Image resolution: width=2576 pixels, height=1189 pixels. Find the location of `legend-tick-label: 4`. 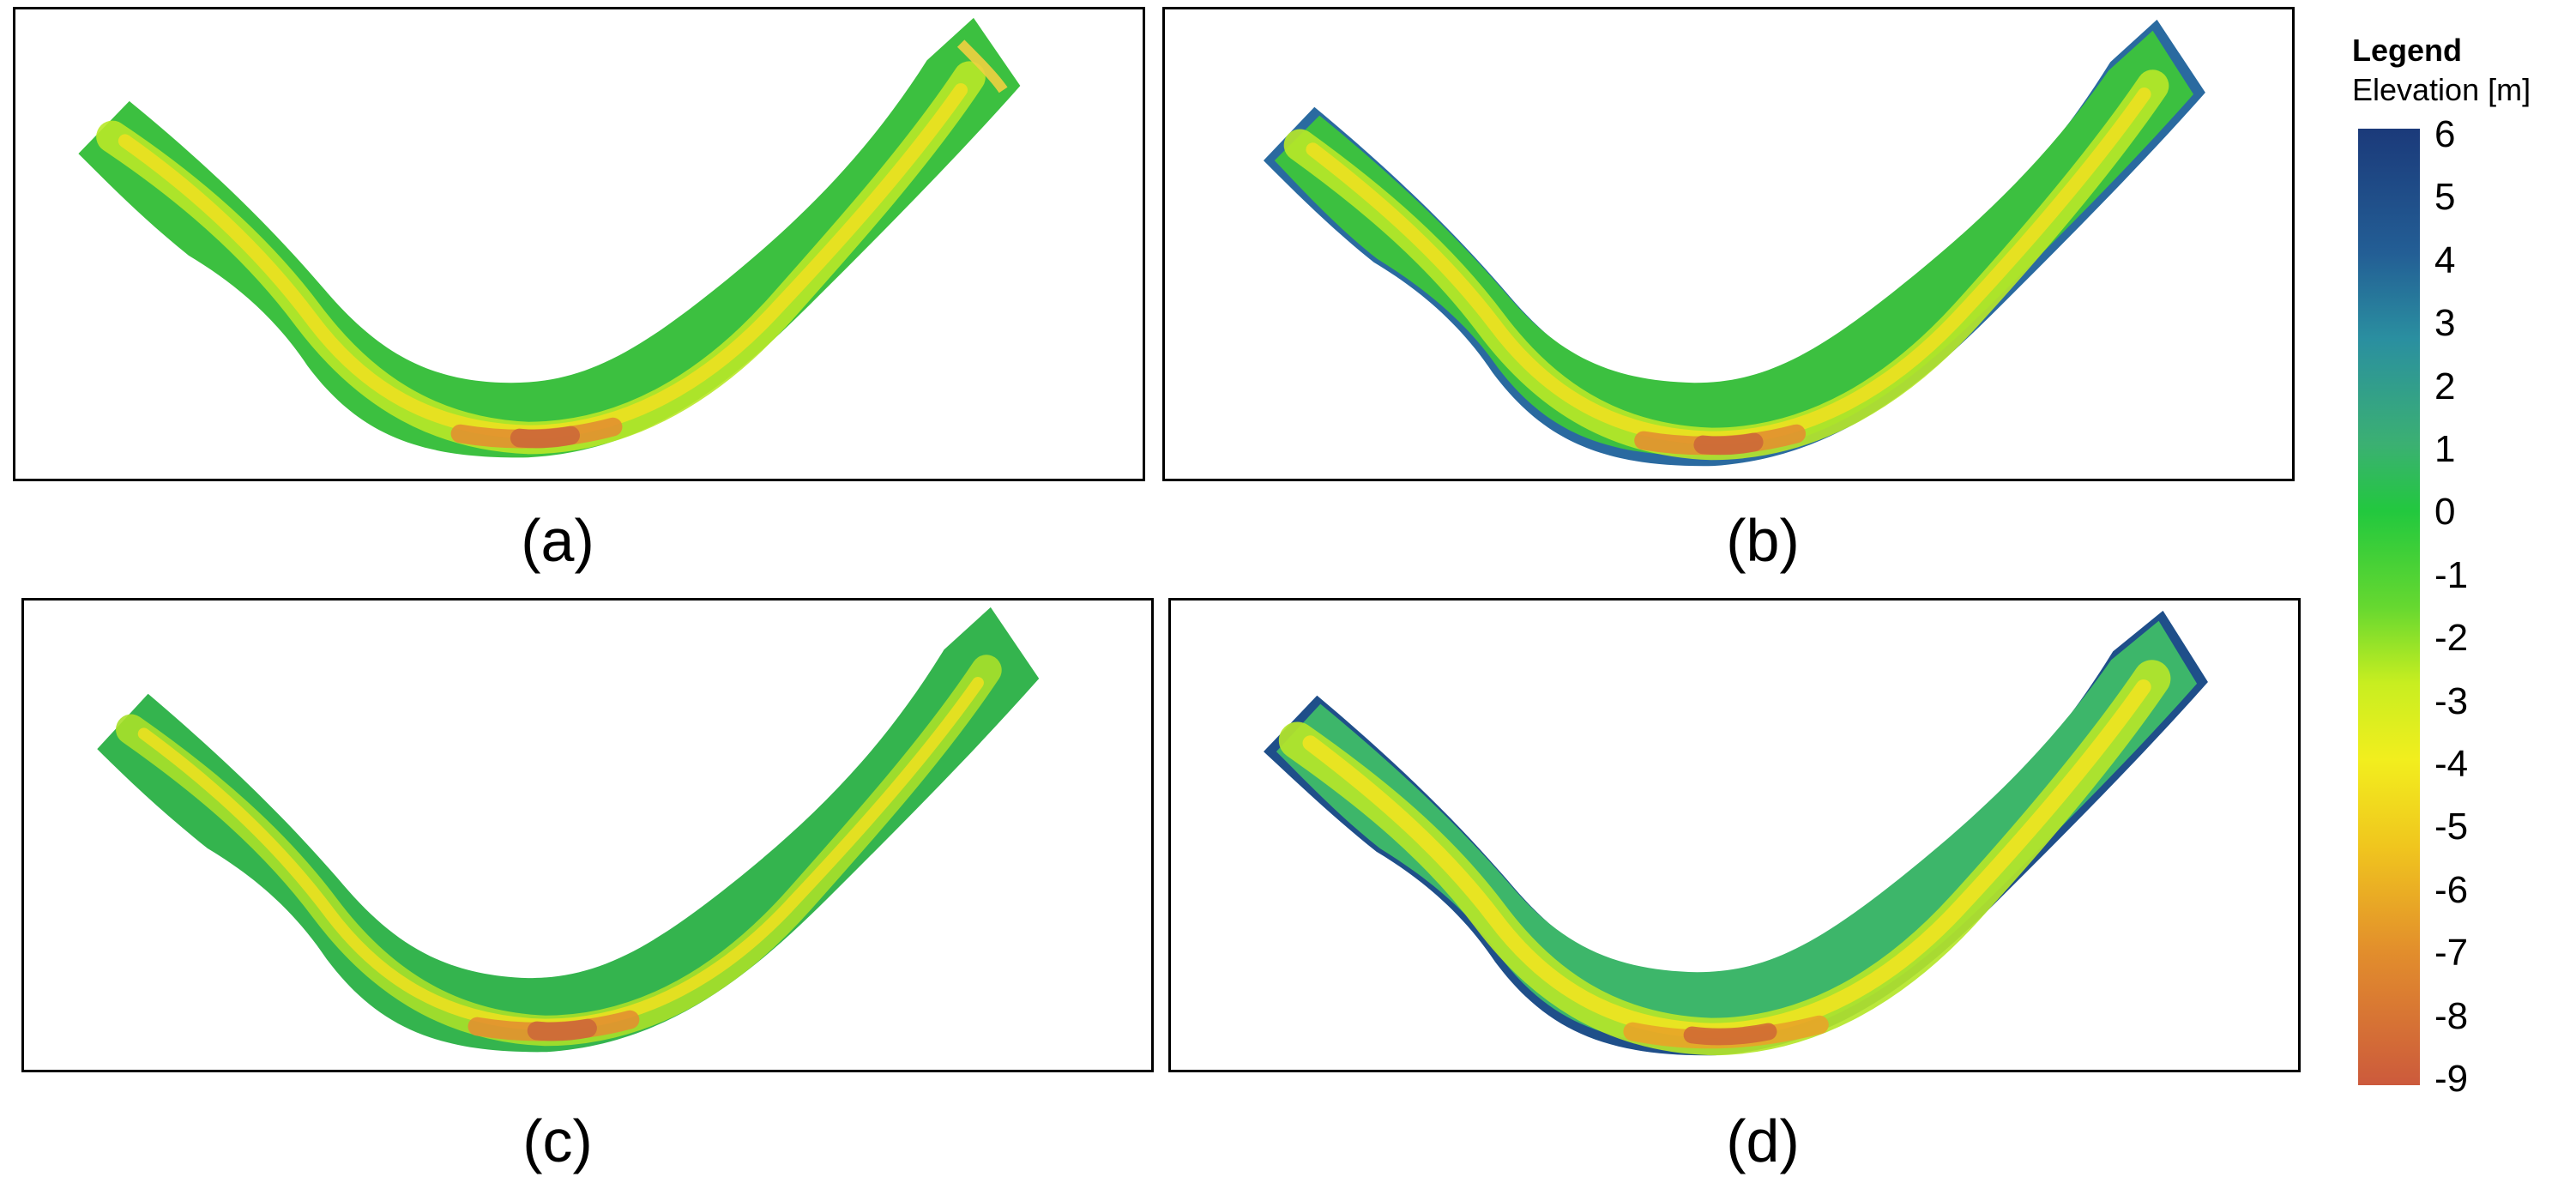

legend-tick-label: 4 is located at coordinates (2445, 259).